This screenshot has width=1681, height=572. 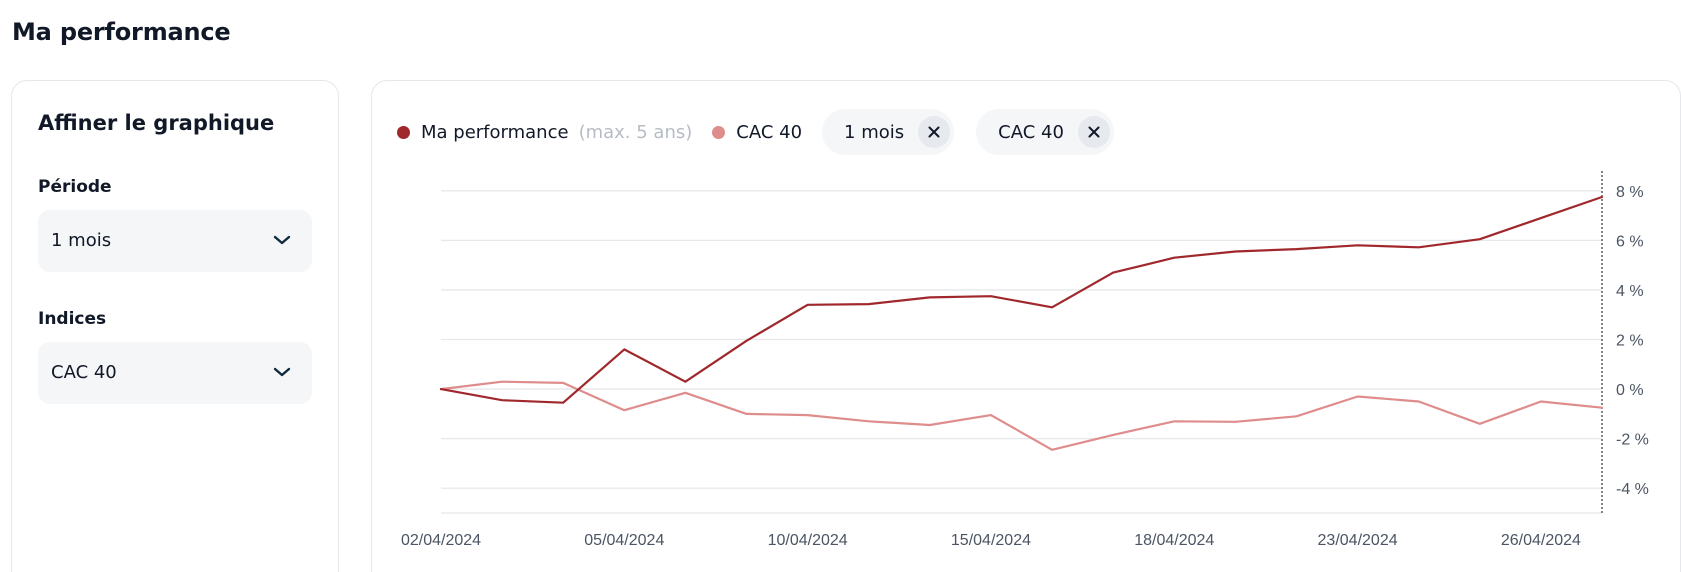 I want to click on page-title: Ma performance, so click(x=121, y=32).